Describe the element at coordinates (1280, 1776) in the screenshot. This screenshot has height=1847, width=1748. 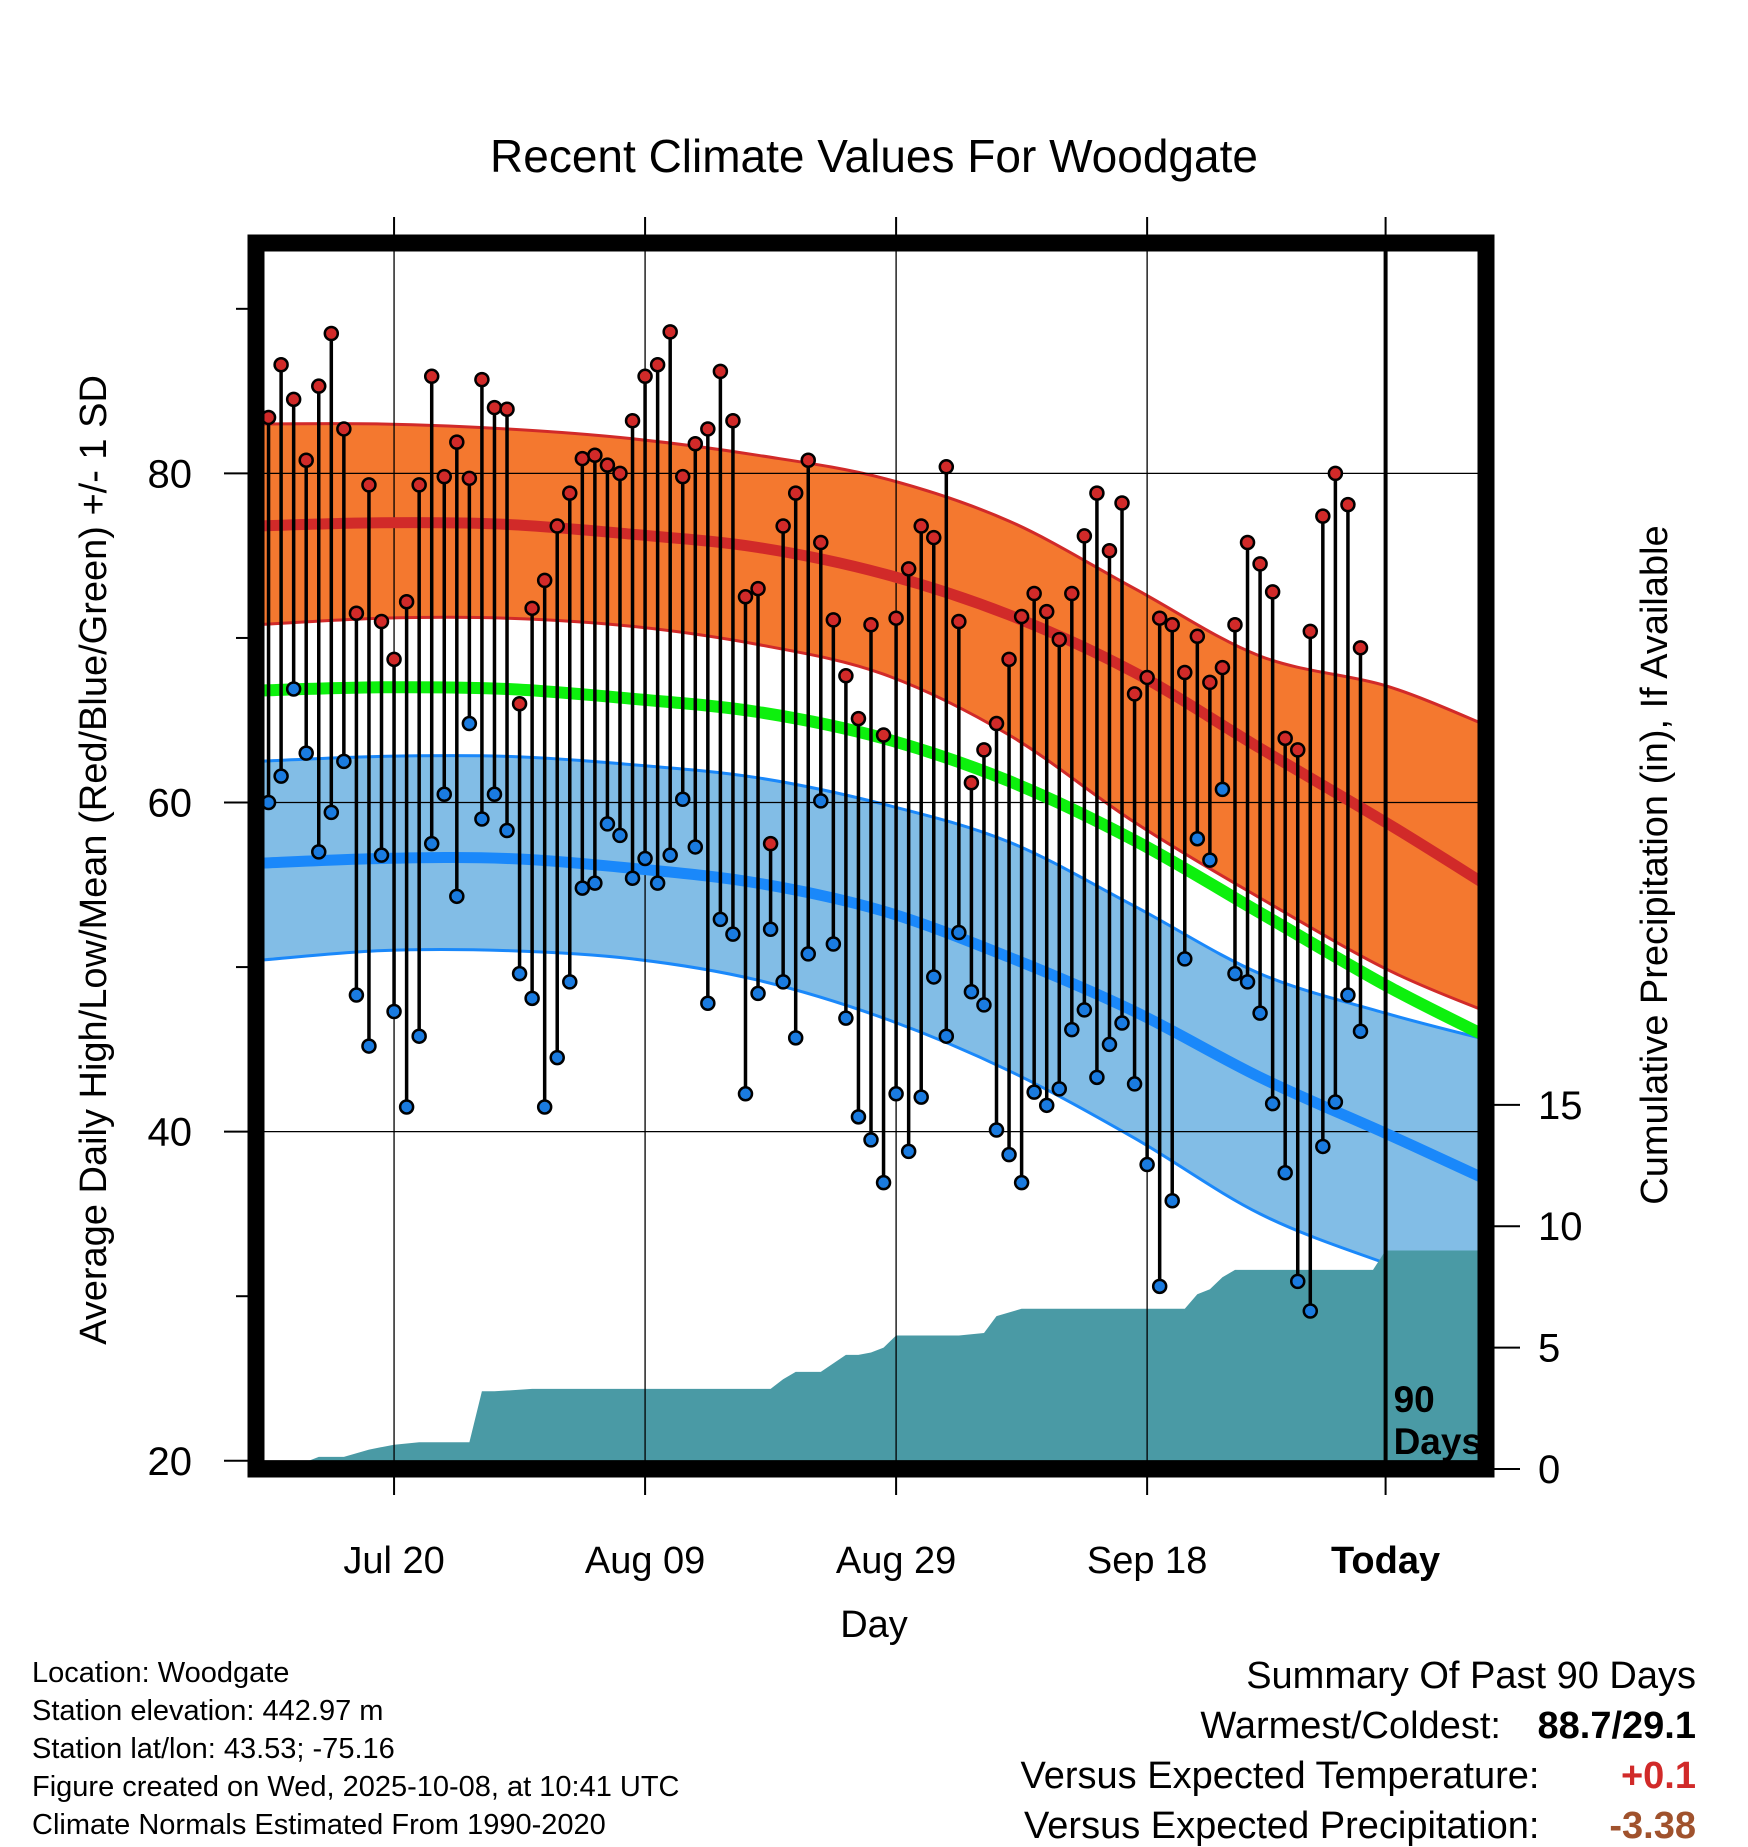
I see `summary-temp-label: Versus Expected Temperature:` at that location.